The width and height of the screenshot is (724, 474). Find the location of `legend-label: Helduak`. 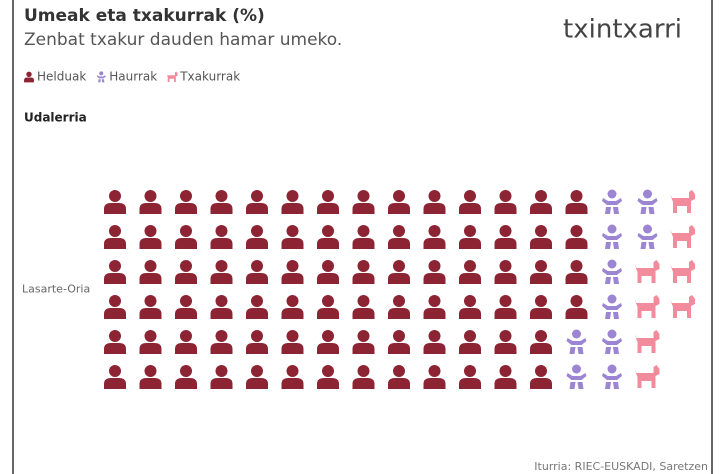

legend-label: Helduak is located at coordinates (61, 77).